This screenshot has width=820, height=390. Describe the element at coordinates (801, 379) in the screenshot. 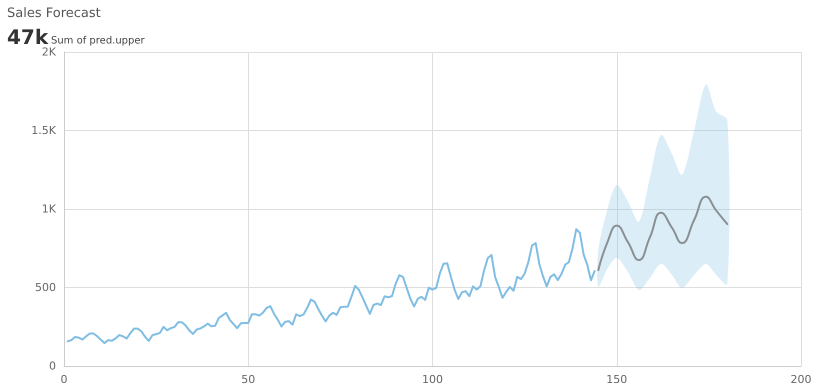

I see `x-tick-label: 200` at that location.